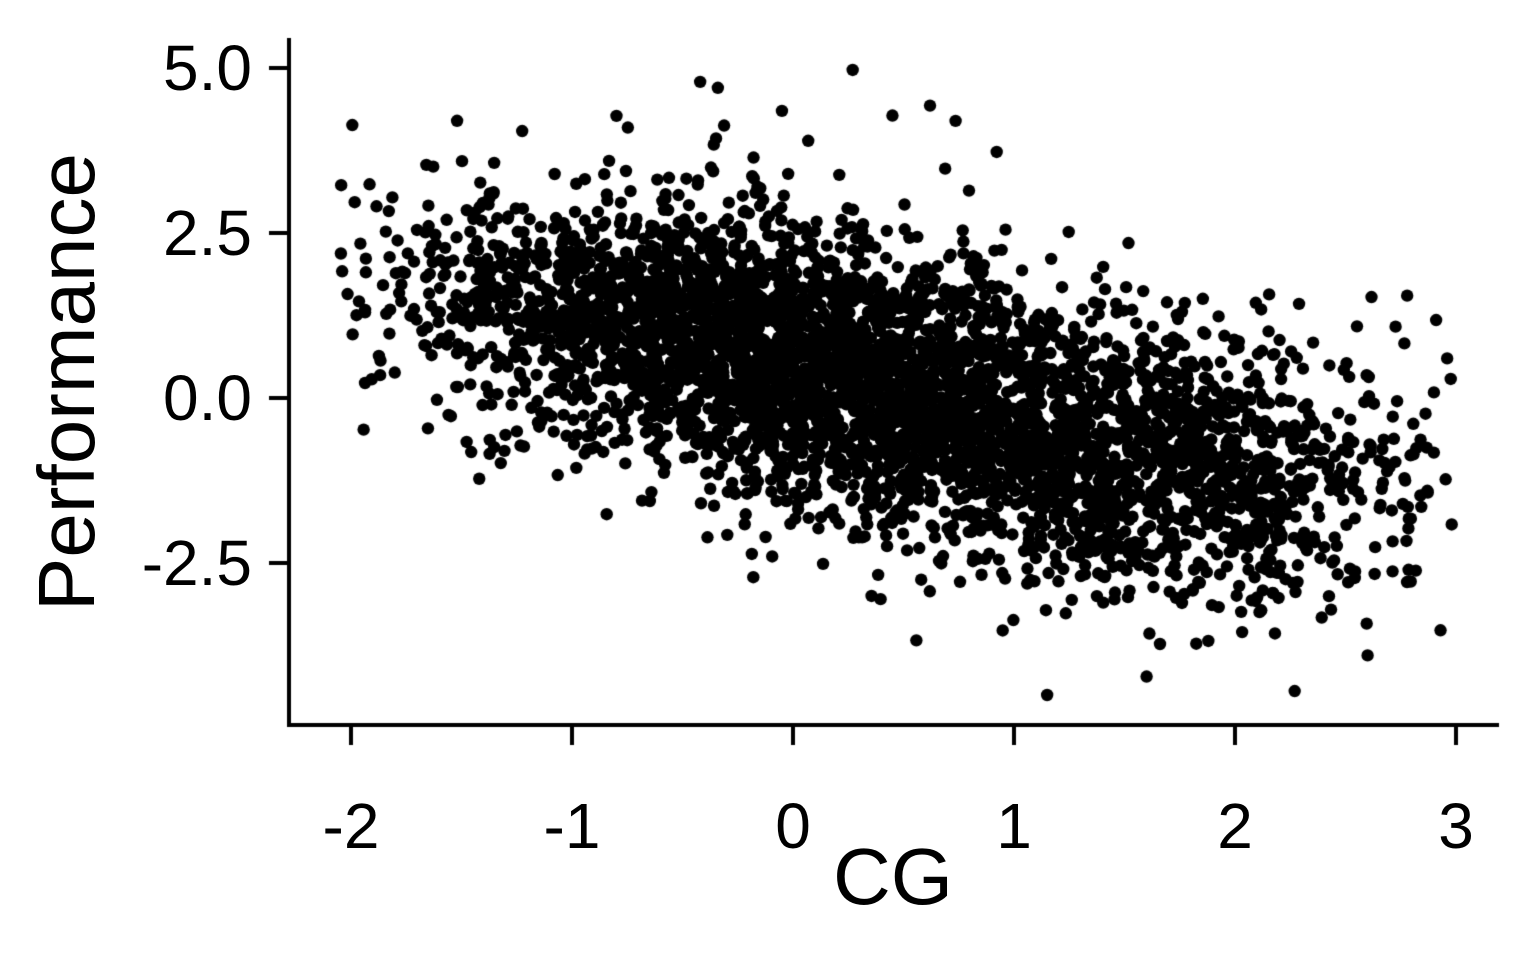 This screenshot has height=960, width=1536. I want to click on x-tick-label-0: 0, so click(793, 826).